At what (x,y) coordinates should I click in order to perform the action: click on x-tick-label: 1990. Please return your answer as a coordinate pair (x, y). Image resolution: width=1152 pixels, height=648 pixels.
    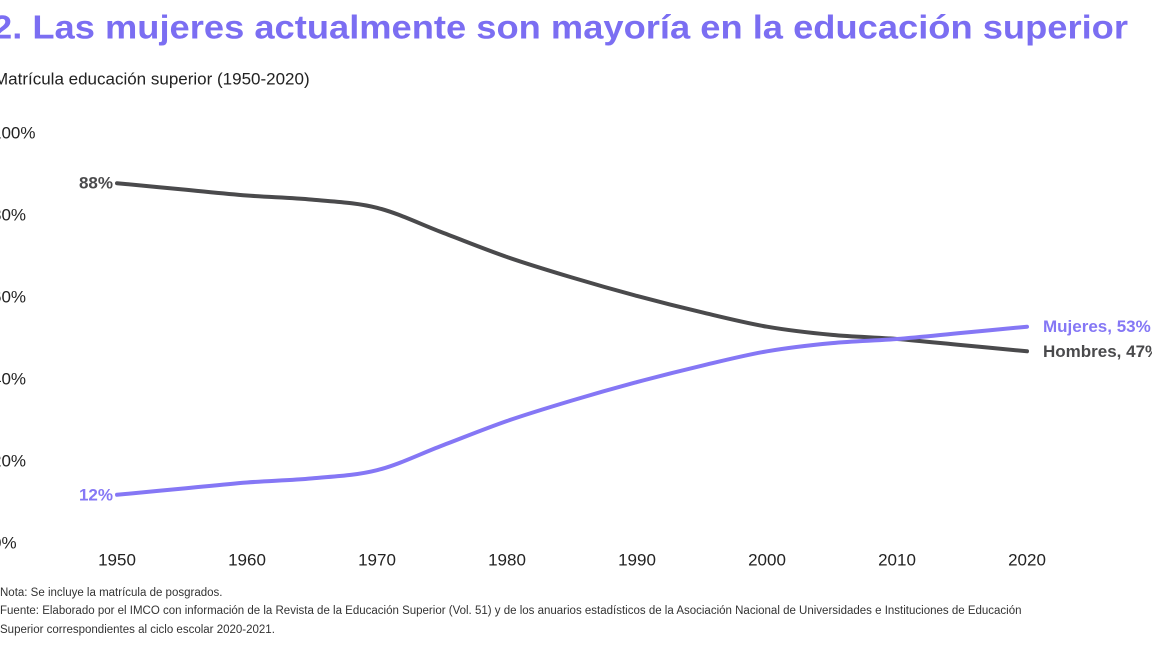
    Looking at the image, I should click on (637, 559).